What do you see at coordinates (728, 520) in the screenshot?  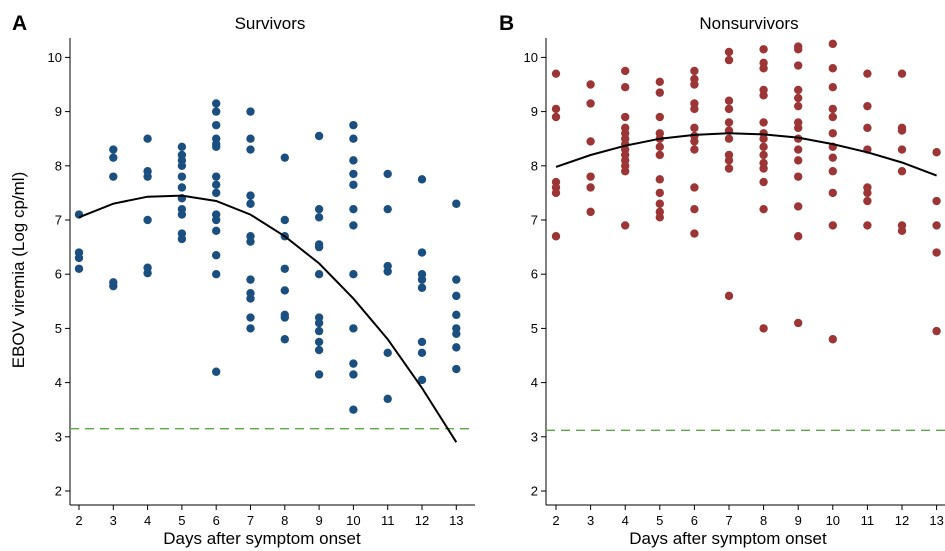 I see `x-tick-label: 7` at bounding box center [728, 520].